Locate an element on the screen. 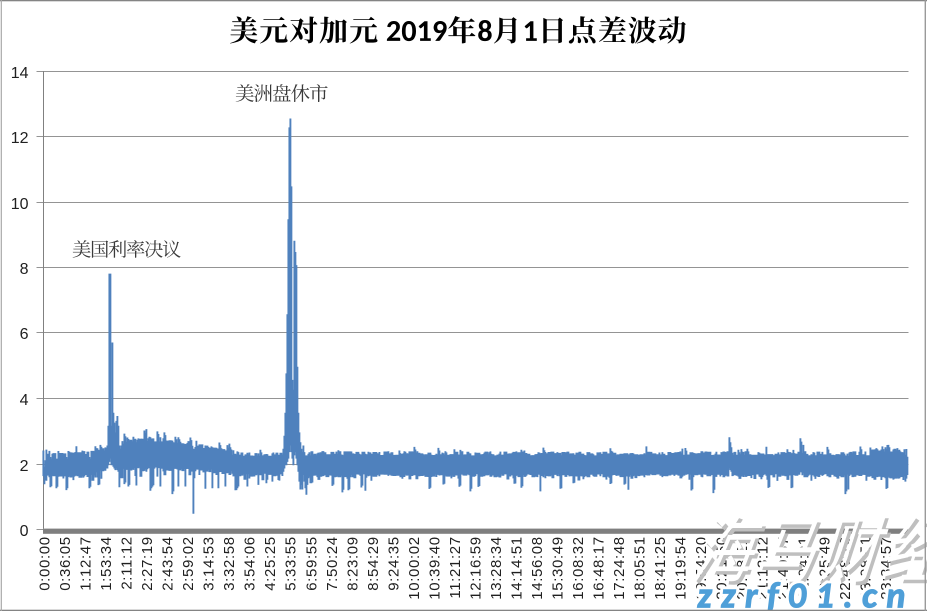 Image resolution: width=927 pixels, height=616 pixels. svg-text: 19:19:54 is located at coordinates (681, 568).